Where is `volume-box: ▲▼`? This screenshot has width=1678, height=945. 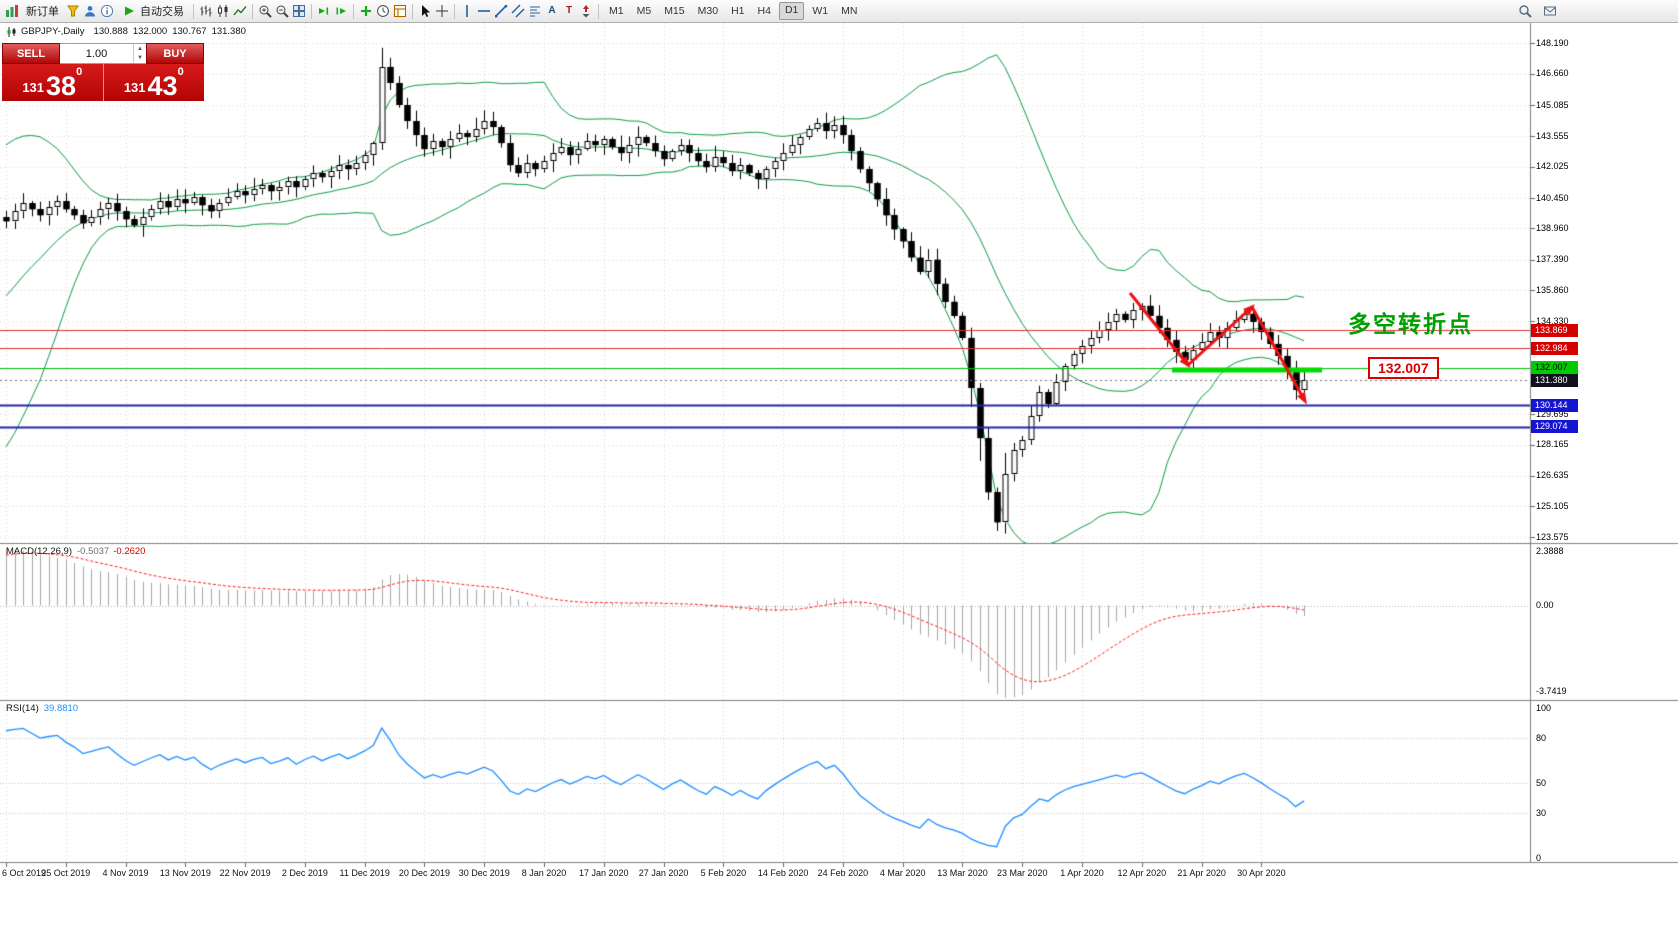 volume-box: ▲▼ is located at coordinates (103, 53).